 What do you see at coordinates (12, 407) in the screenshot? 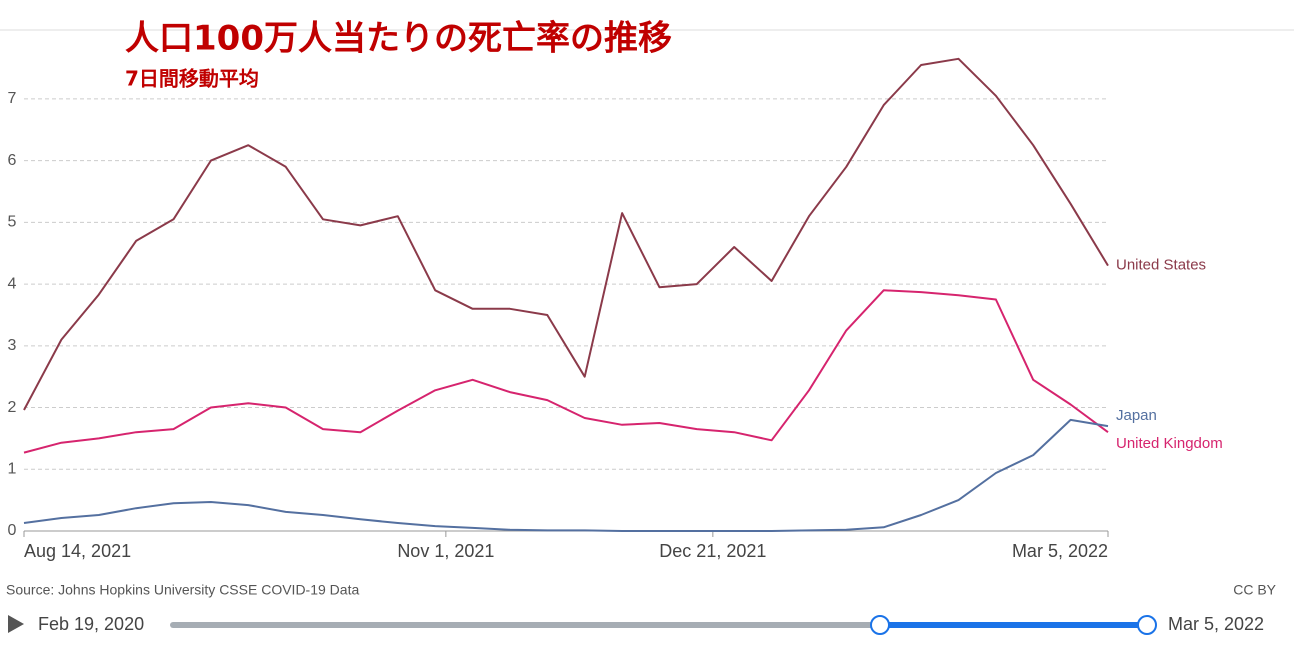
I see `y-tick-label: 2` at bounding box center [12, 407].